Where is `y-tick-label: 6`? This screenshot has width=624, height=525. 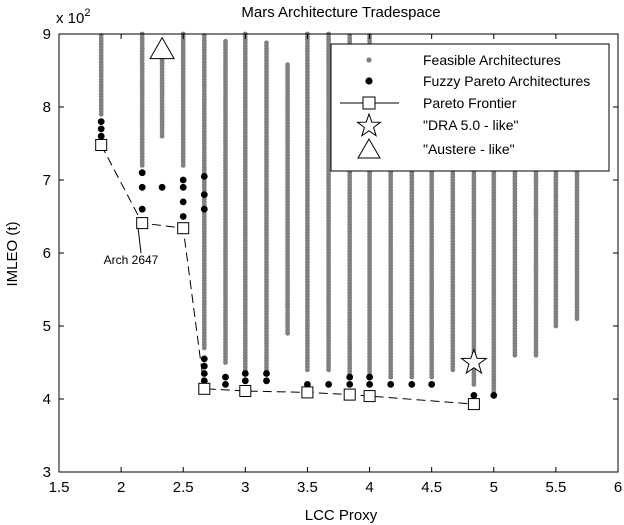 y-tick-label: 6 is located at coordinates (47, 253).